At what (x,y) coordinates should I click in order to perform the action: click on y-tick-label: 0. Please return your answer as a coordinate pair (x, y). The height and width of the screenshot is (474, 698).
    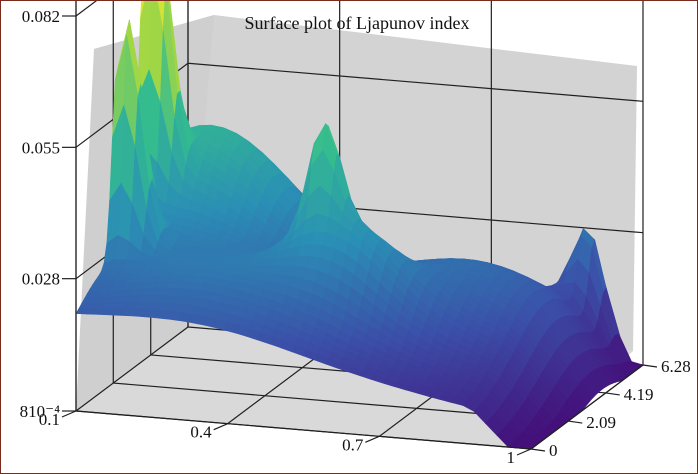
    Looking at the image, I should click on (553, 450).